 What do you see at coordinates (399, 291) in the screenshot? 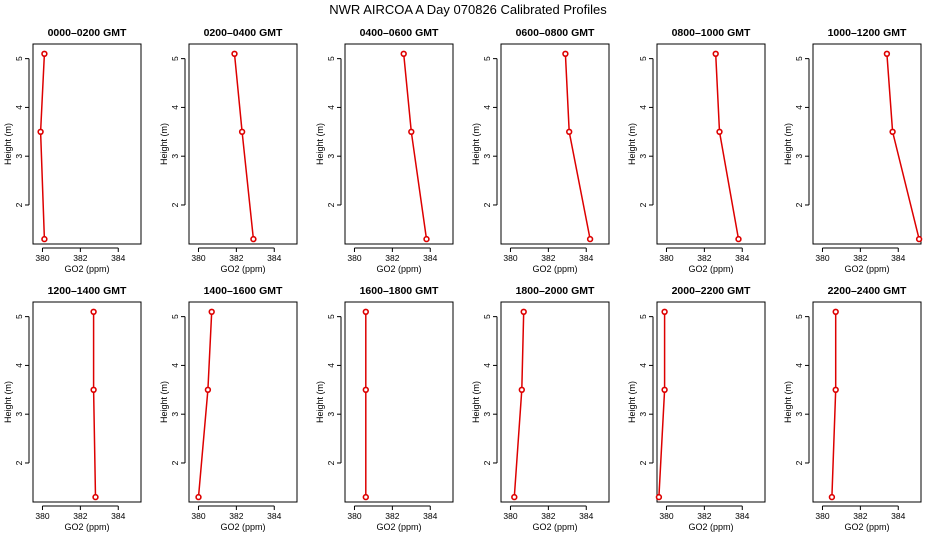
I see `panel-title: 1600–1800 GMT` at bounding box center [399, 291].